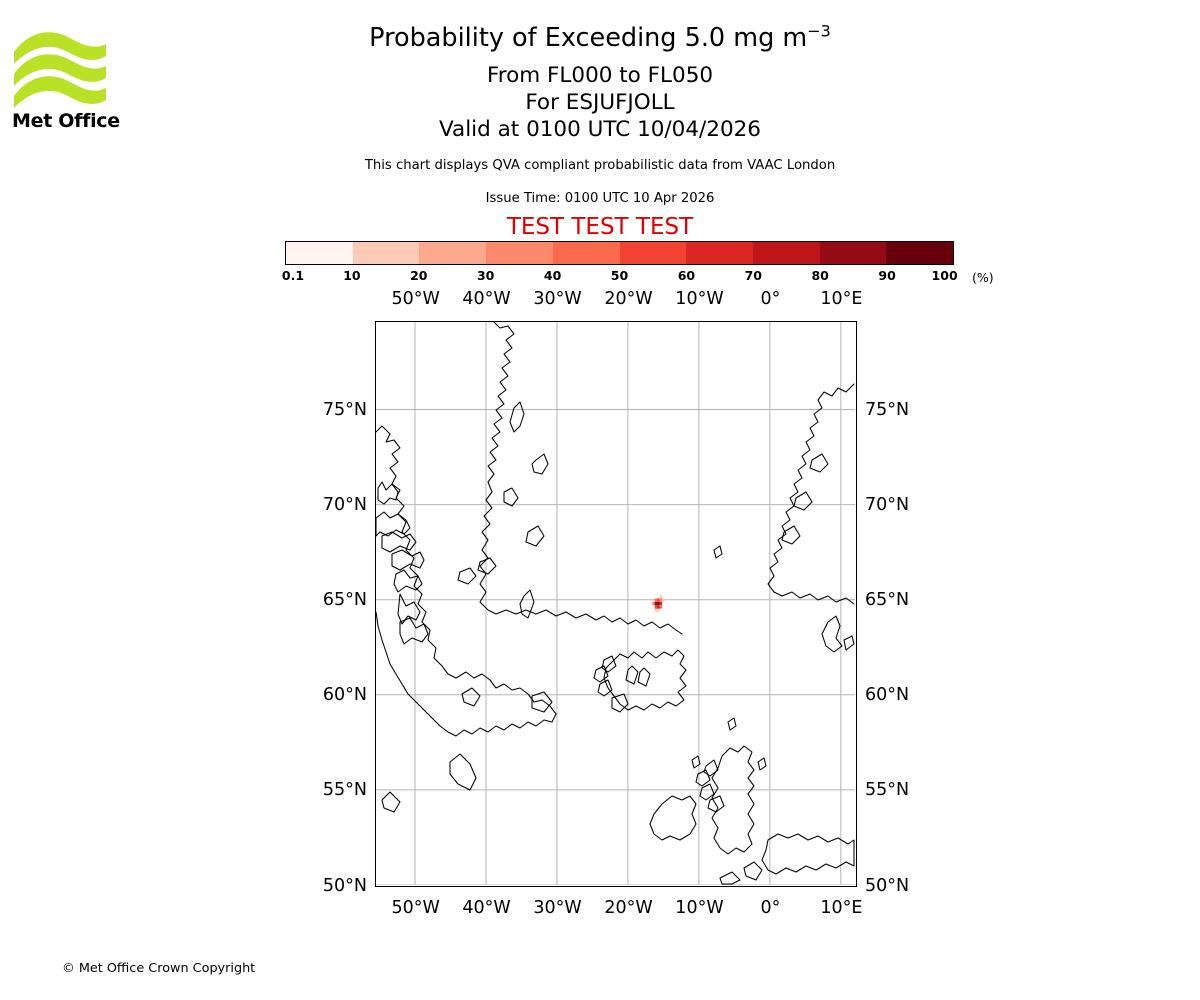  What do you see at coordinates (352, 275) in the screenshot?
I see `colorbar-tick-10: 10` at bounding box center [352, 275].